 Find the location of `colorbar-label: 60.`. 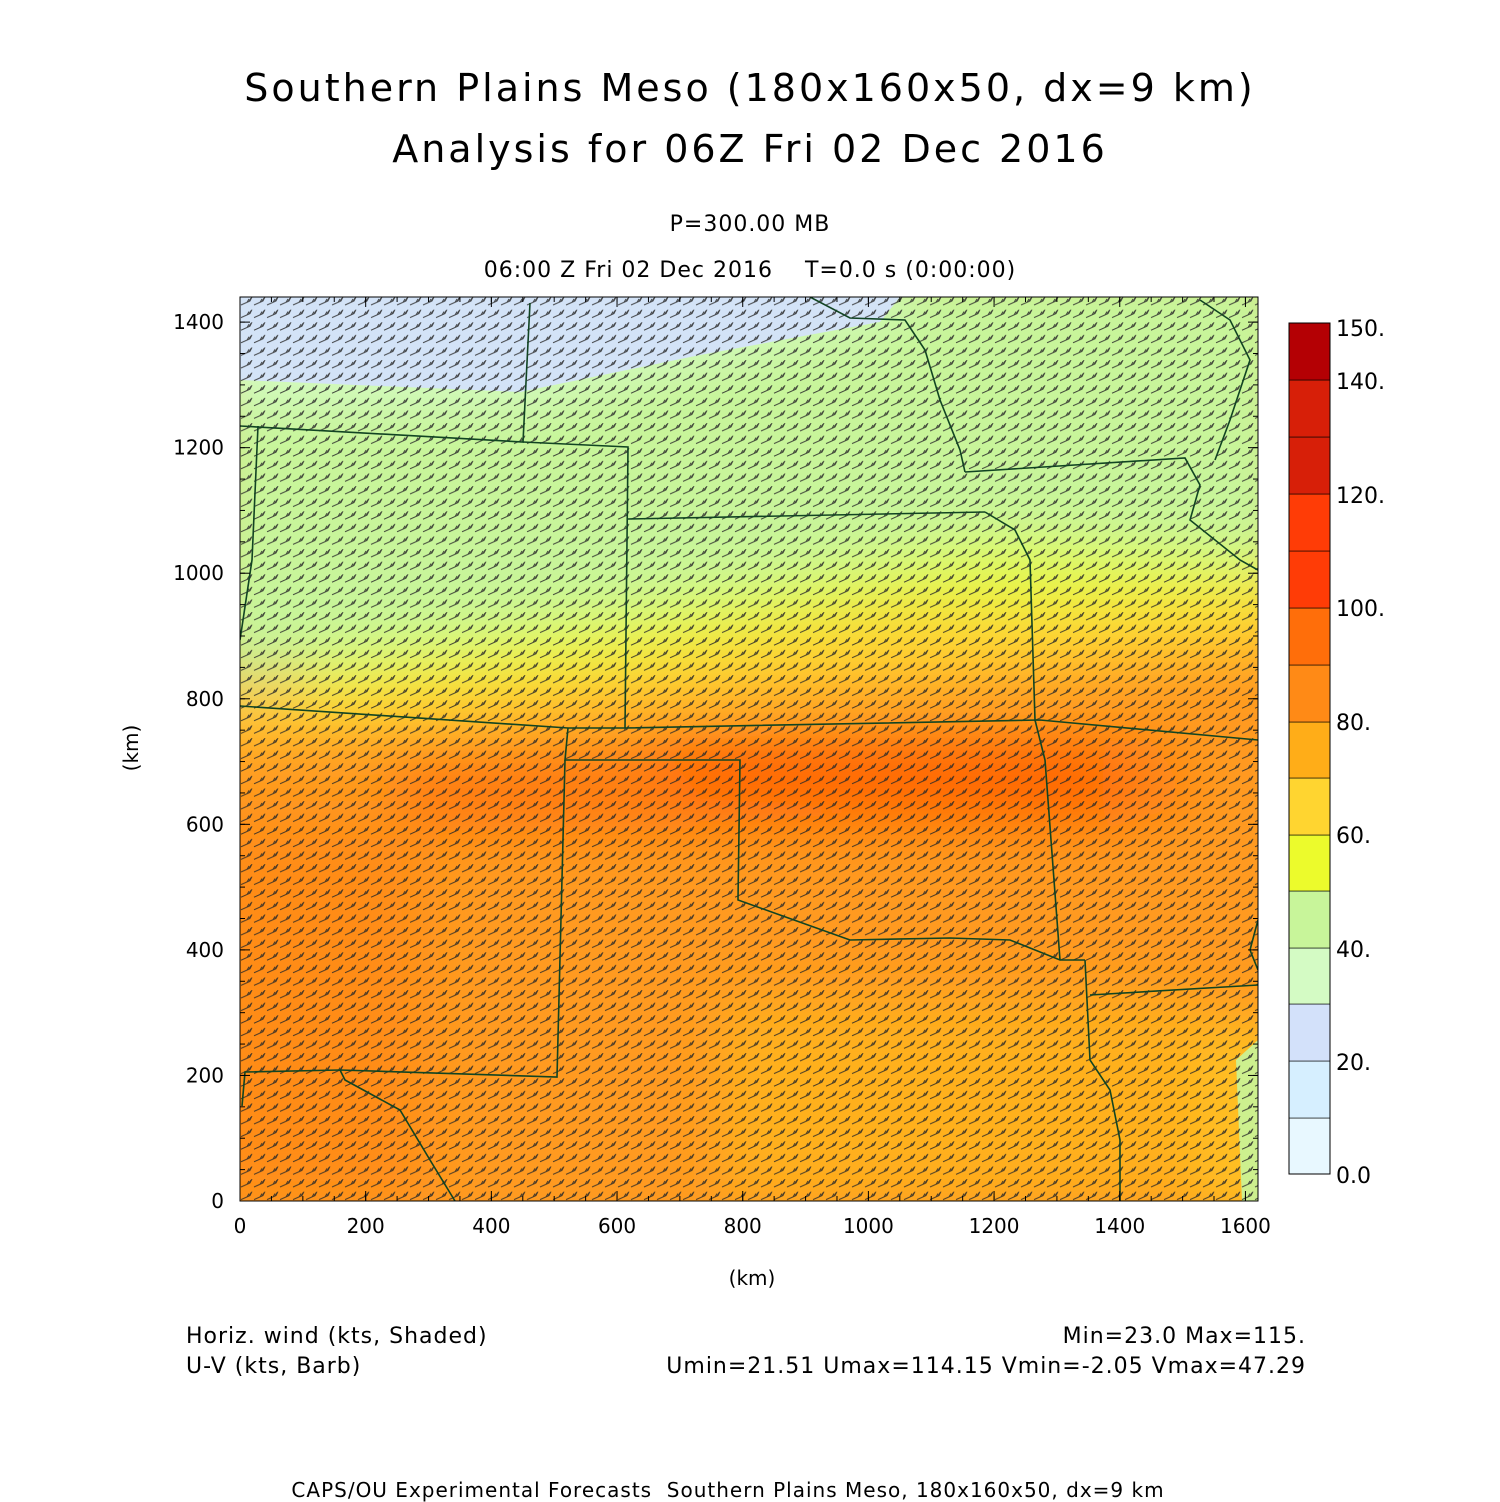

colorbar-label: 60. is located at coordinates (1353, 836).